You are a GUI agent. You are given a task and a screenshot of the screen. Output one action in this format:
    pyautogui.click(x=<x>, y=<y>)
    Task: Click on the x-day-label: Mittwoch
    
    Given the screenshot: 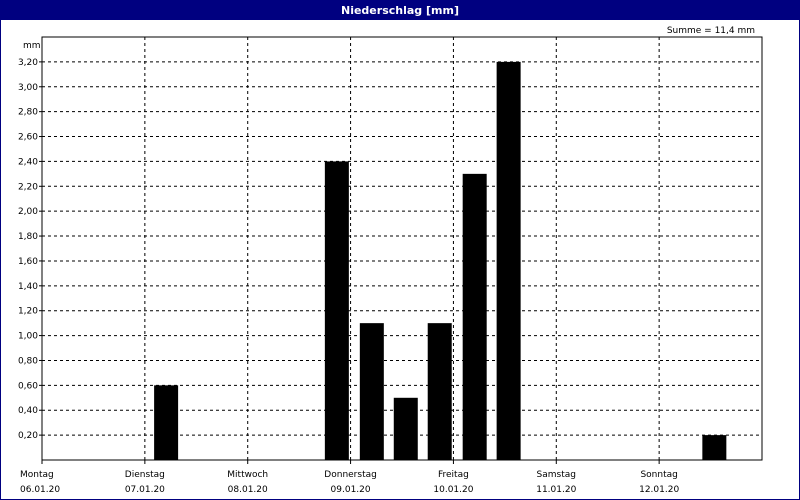 What is the action you would take?
    pyautogui.click(x=247, y=475)
    